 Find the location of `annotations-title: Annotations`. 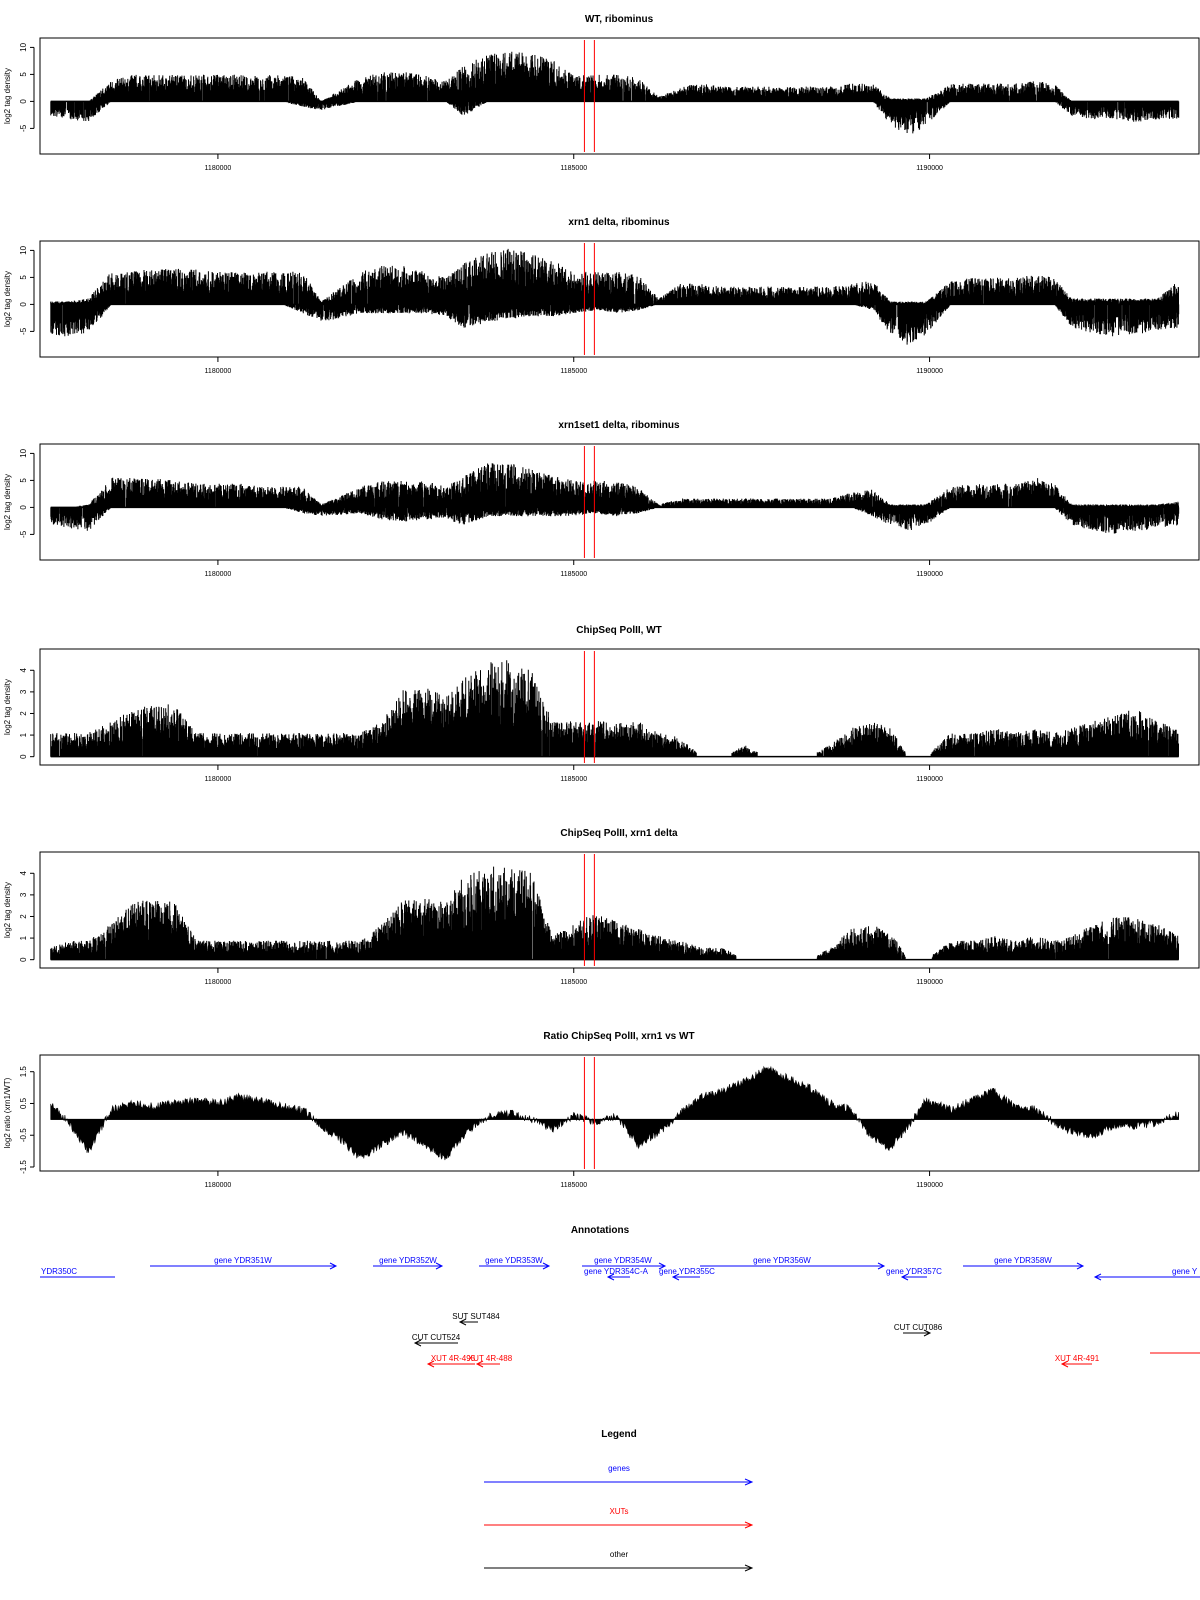

annotations-title: Annotations is located at coordinates (600, 1230).